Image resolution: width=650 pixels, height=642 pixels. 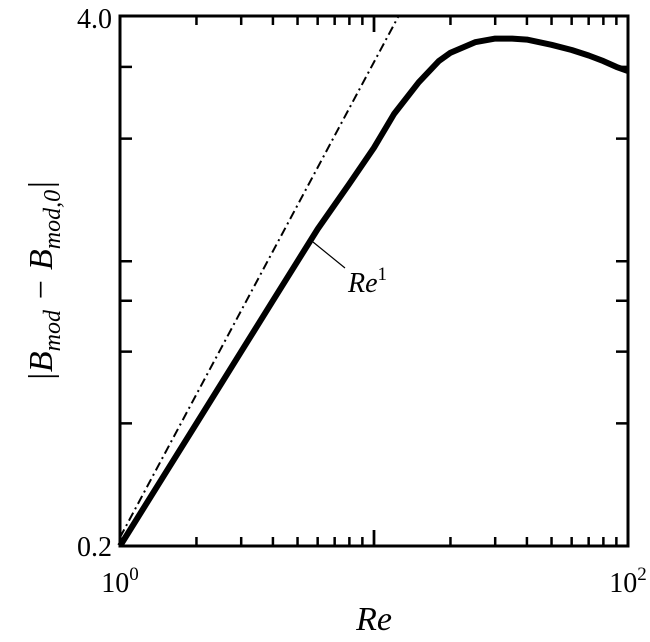 What do you see at coordinates (94, 547) in the screenshot?
I see `y-tick-label-bottom: 0.2` at bounding box center [94, 547].